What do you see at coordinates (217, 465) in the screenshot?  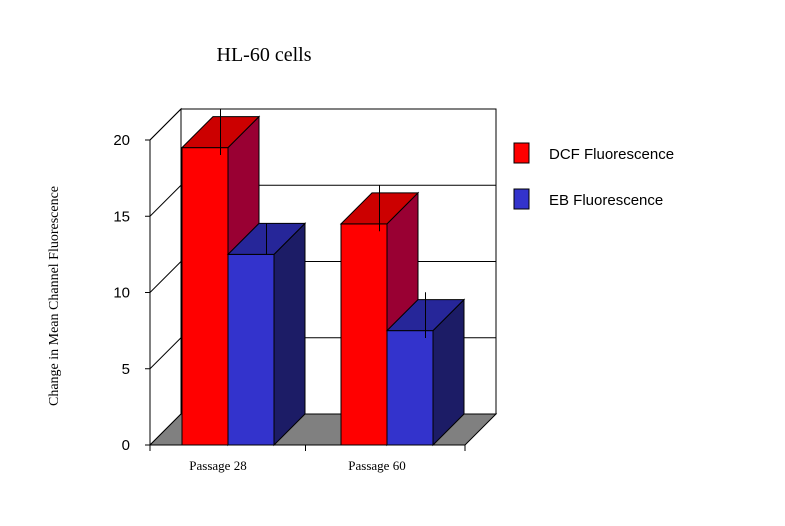 I see `x-tick-label: Passage 28` at bounding box center [217, 465].